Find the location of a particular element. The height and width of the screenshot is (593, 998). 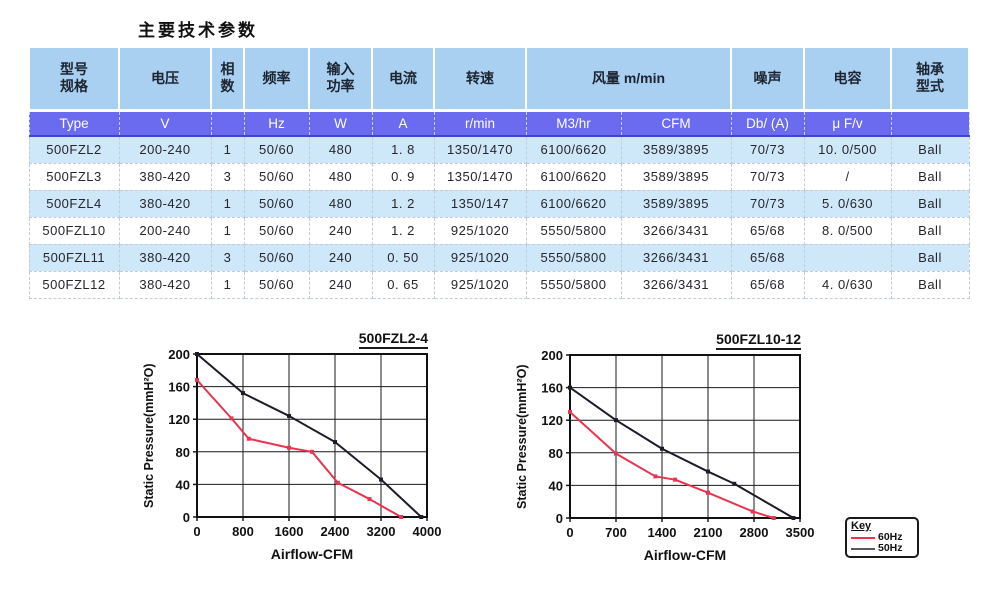

chart-title-500fzl10-12: 500FZL10-12 is located at coordinates (685, 340).